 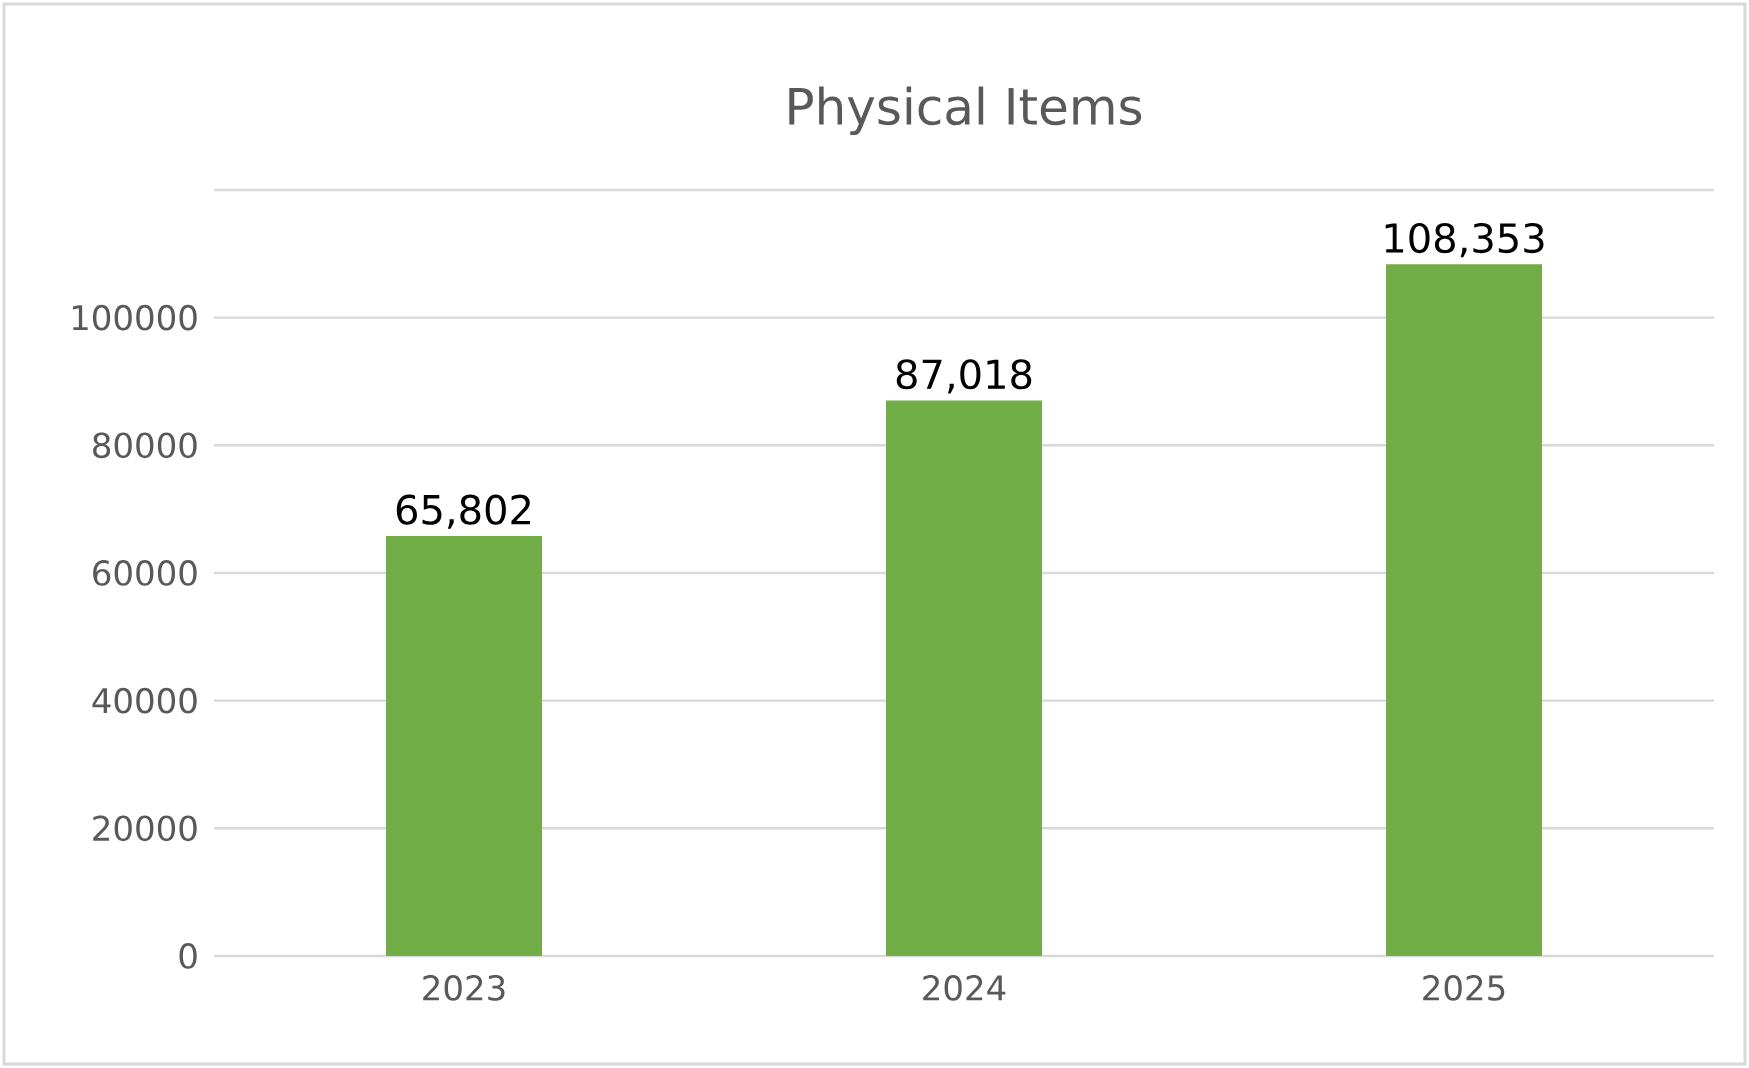 What do you see at coordinates (1464, 240) in the screenshot?
I see `data-label: 108,353` at bounding box center [1464, 240].